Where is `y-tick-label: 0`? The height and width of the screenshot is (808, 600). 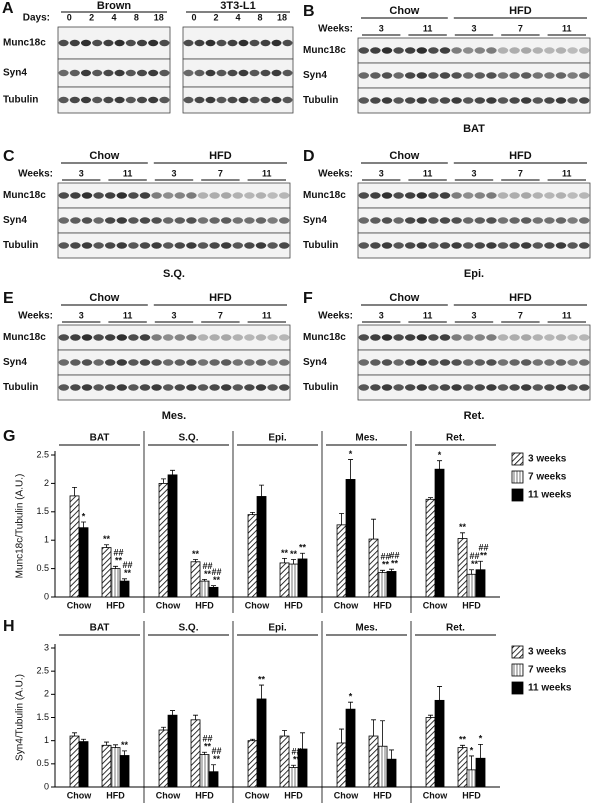 y-tick-label: 0 is located at coordinates (46, 596).